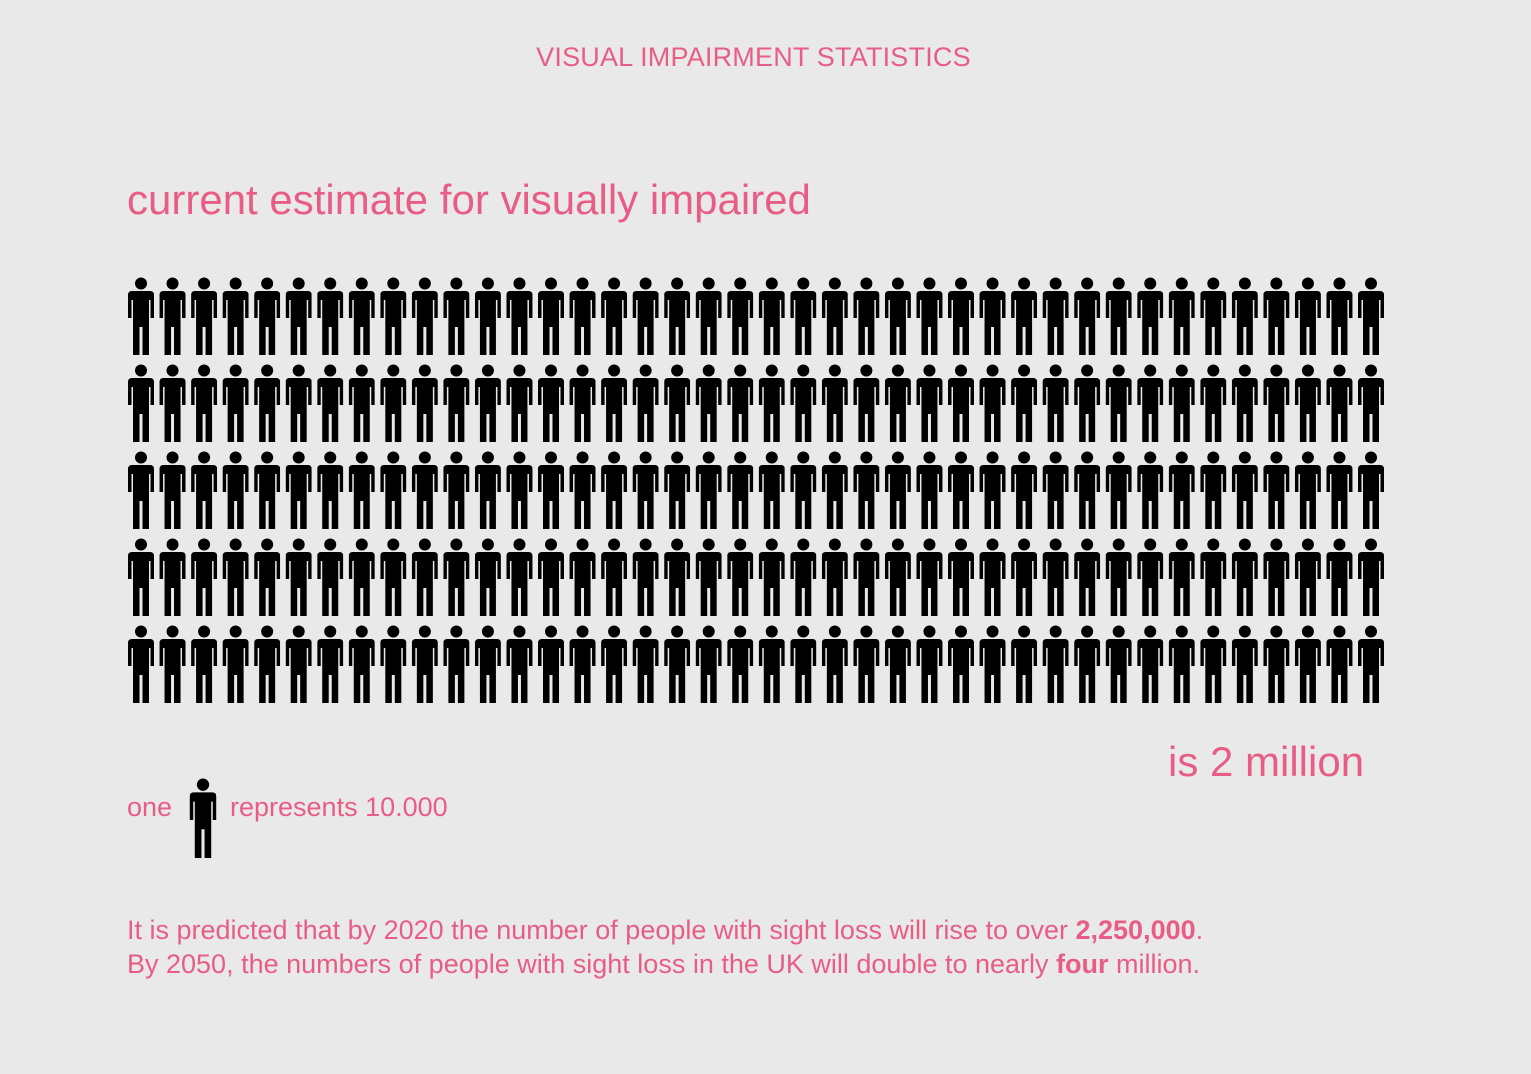 This screenshot has width=1531, height=1074. I want to click on prediction-2020-value: 2,250,000, so click(1135, 930).